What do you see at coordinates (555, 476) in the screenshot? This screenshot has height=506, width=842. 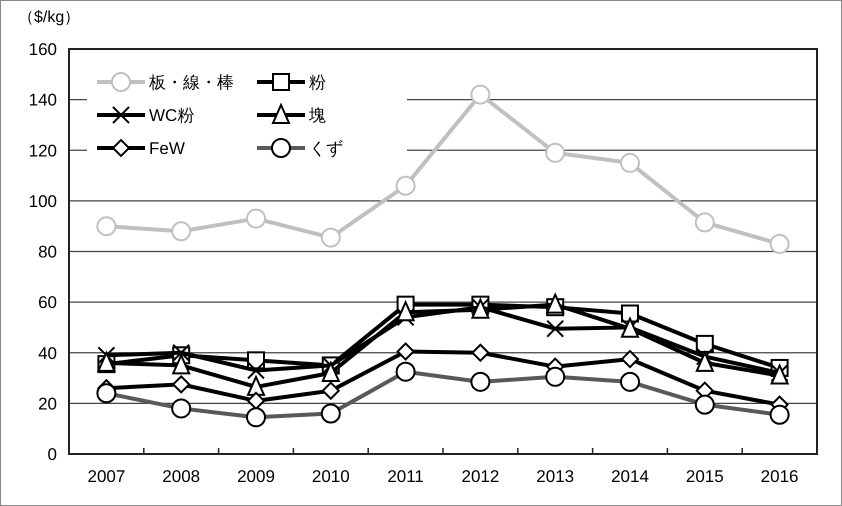 I see `x-tick-label: 2013` at bounding box center [555, 476].